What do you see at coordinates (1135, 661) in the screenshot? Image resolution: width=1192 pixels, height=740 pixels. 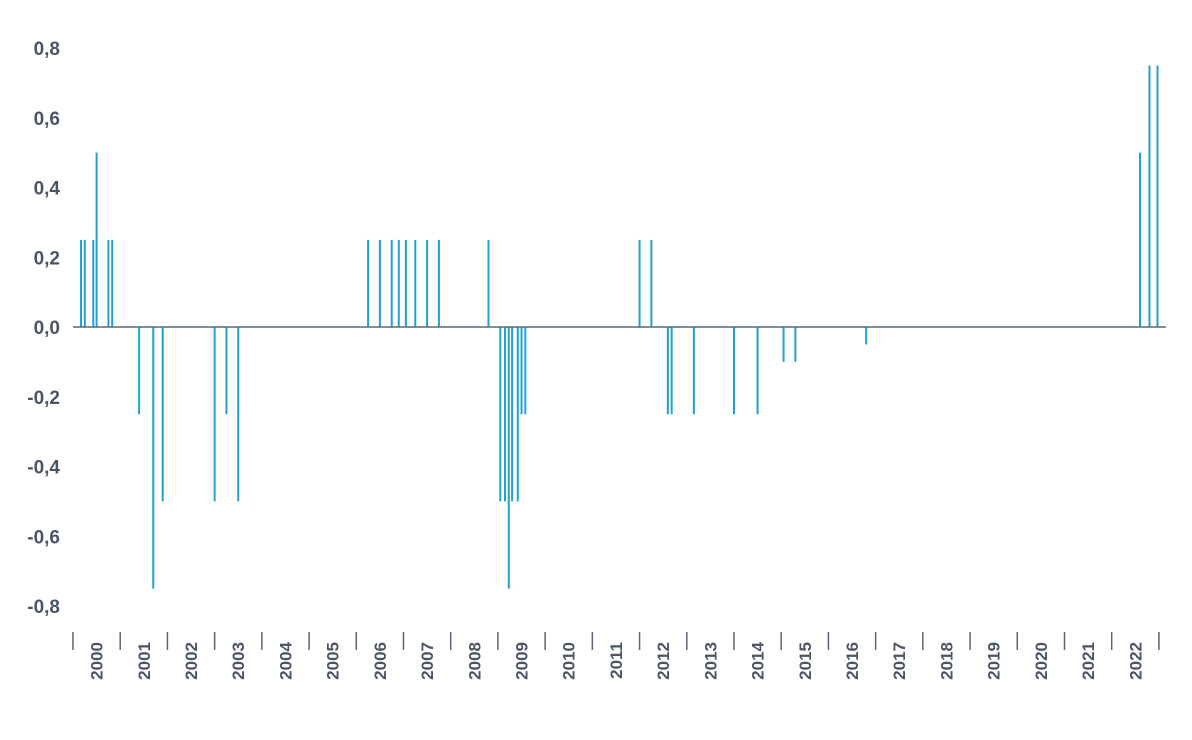 I see `x-tick-label: 2022` at bounding box center [1135, 661].